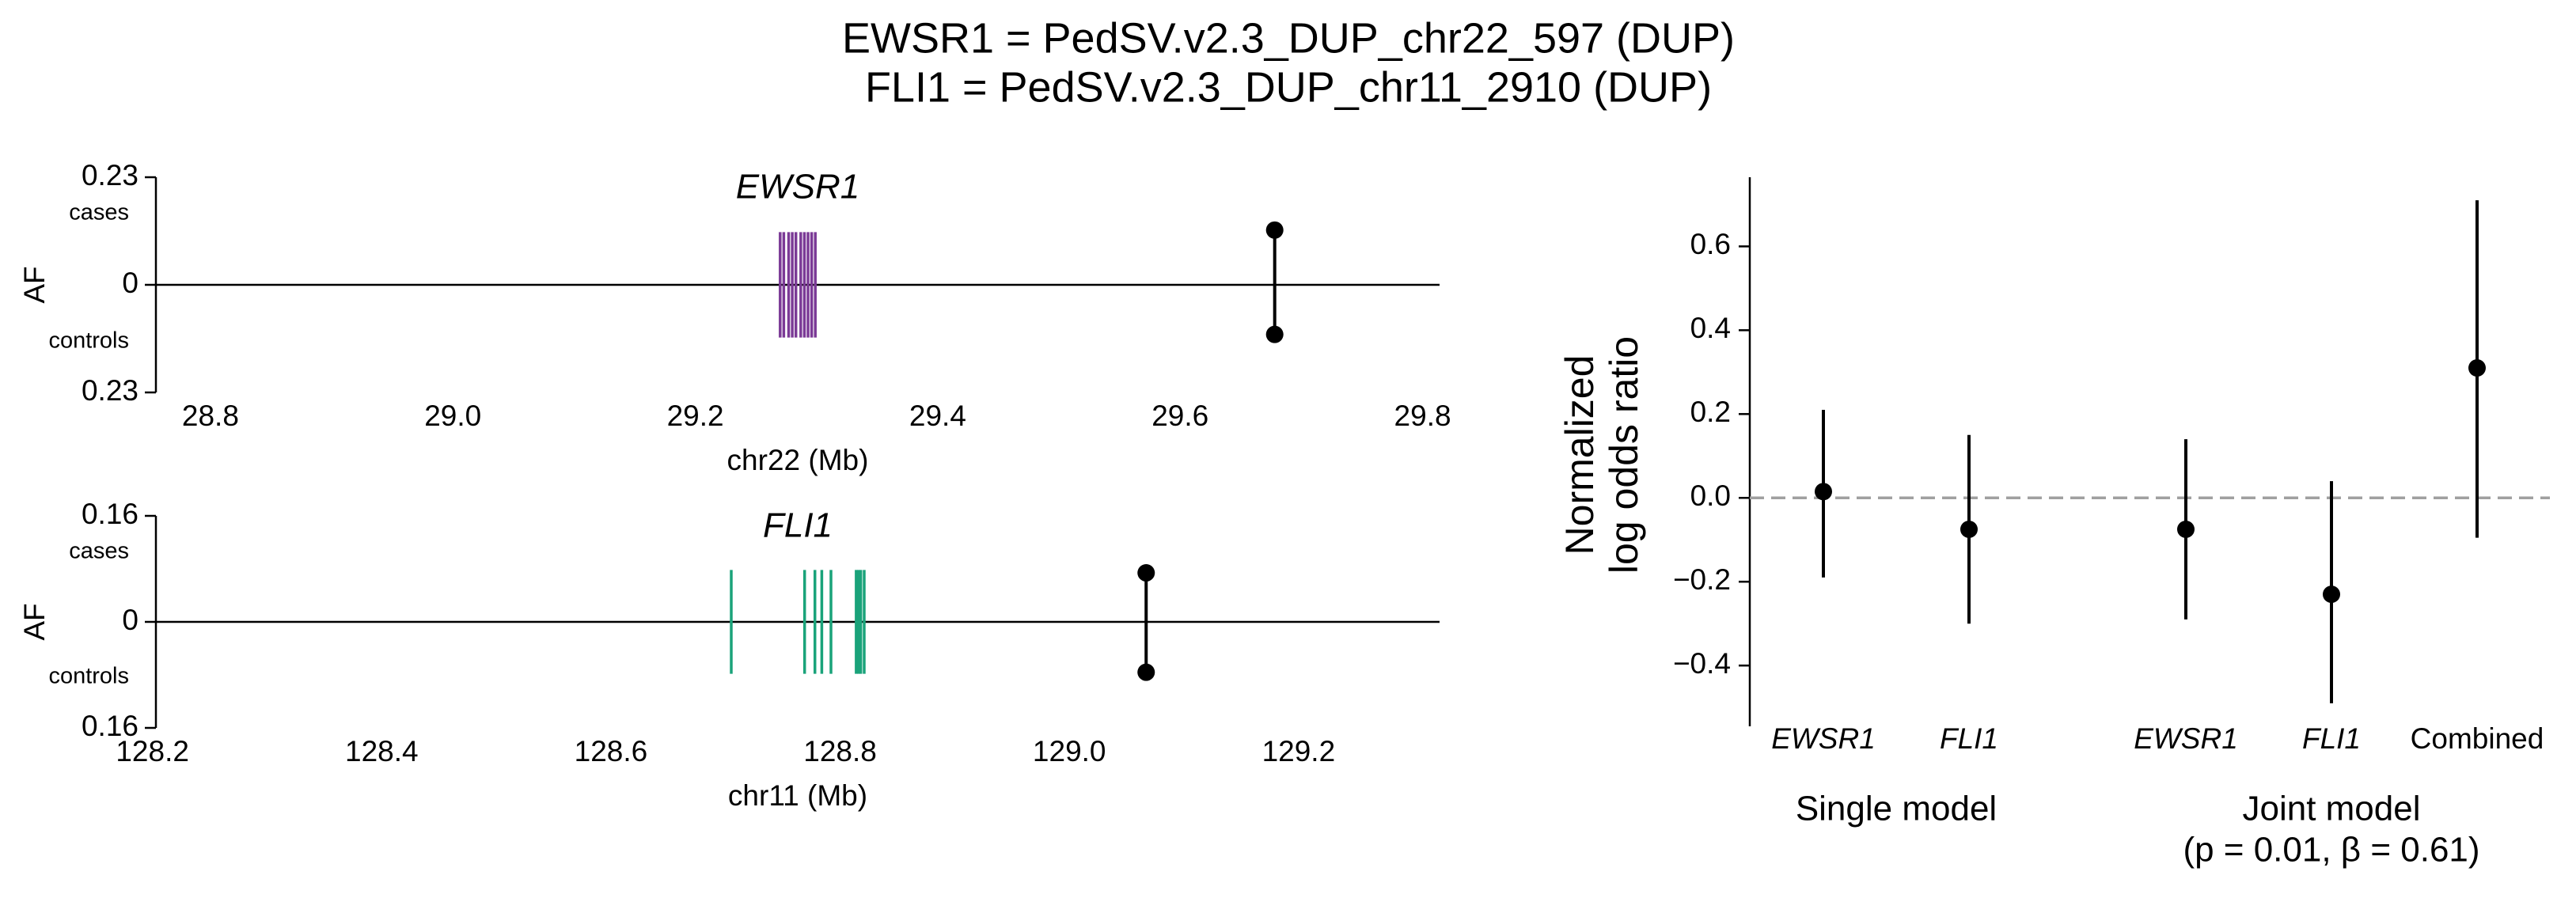 The image size is (2576, 898). What do you see at coordinates (1710, 495) in the screenshot?
I see `y-tick-label: 0.0` at bounding box center [1710, 495].